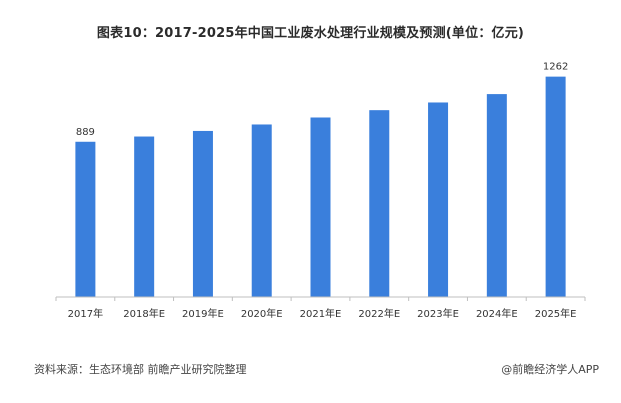  What do you see at coordinates (321, 313) in the screenshot?
I see `x-tick-label-4: 2021年E` at bounding box center [321, 313].